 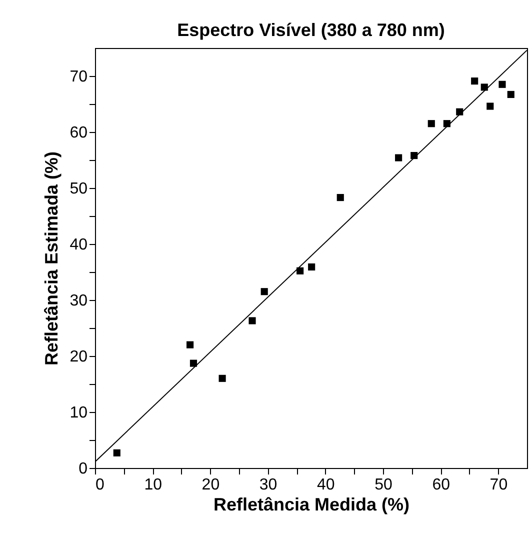 I want to click on y-tick-label: 30, so click(x=79, y=301).